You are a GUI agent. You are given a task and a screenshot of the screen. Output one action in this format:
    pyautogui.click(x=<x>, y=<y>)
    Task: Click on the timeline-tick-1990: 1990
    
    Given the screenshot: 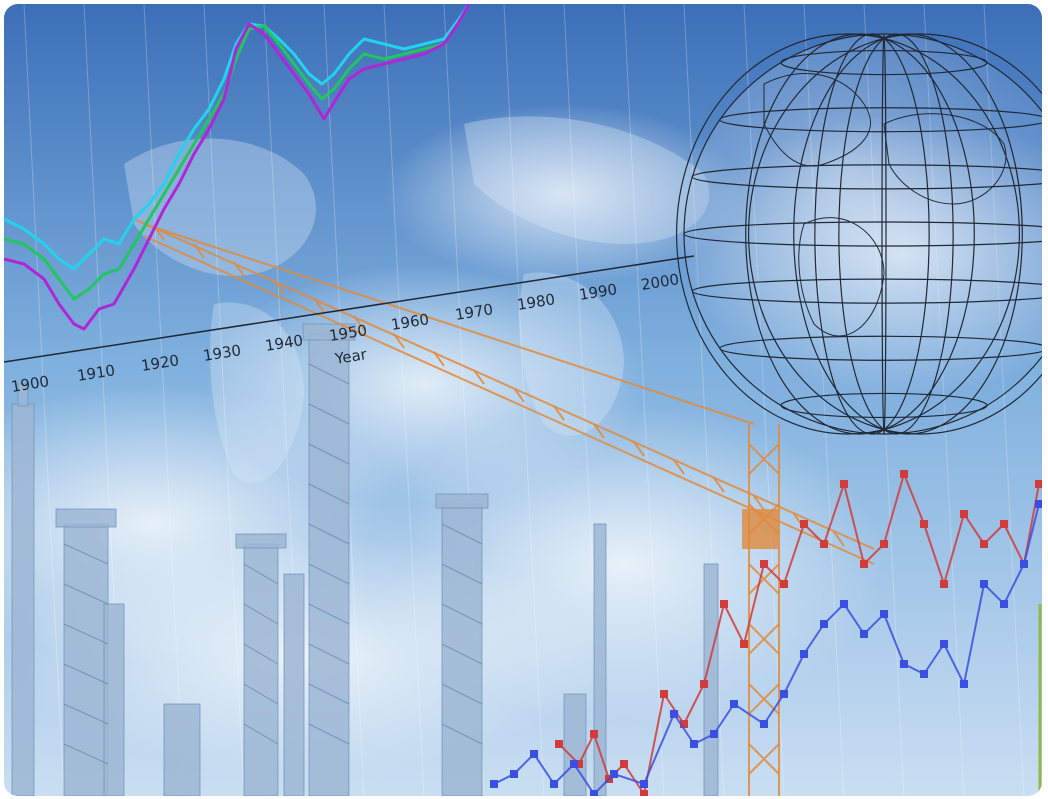 What is the action you would take?
    pyautogui.click(x=598, y=292)
    